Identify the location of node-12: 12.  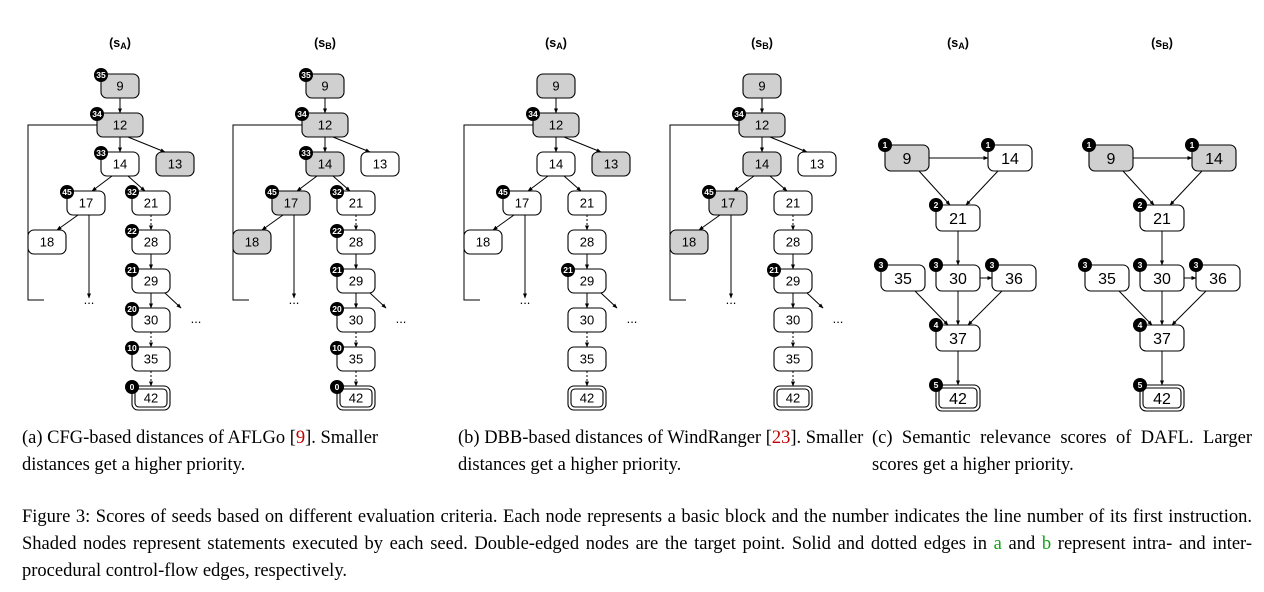
(762, 125).